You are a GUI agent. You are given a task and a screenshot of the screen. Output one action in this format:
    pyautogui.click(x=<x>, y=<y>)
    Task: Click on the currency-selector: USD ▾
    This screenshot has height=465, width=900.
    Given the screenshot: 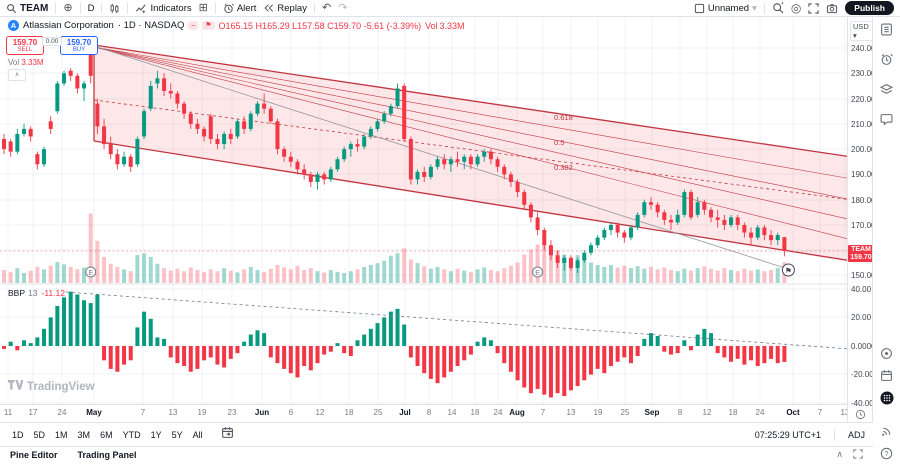 What is the action you would take?
    pyautogui.click(x=862, y=31)
    